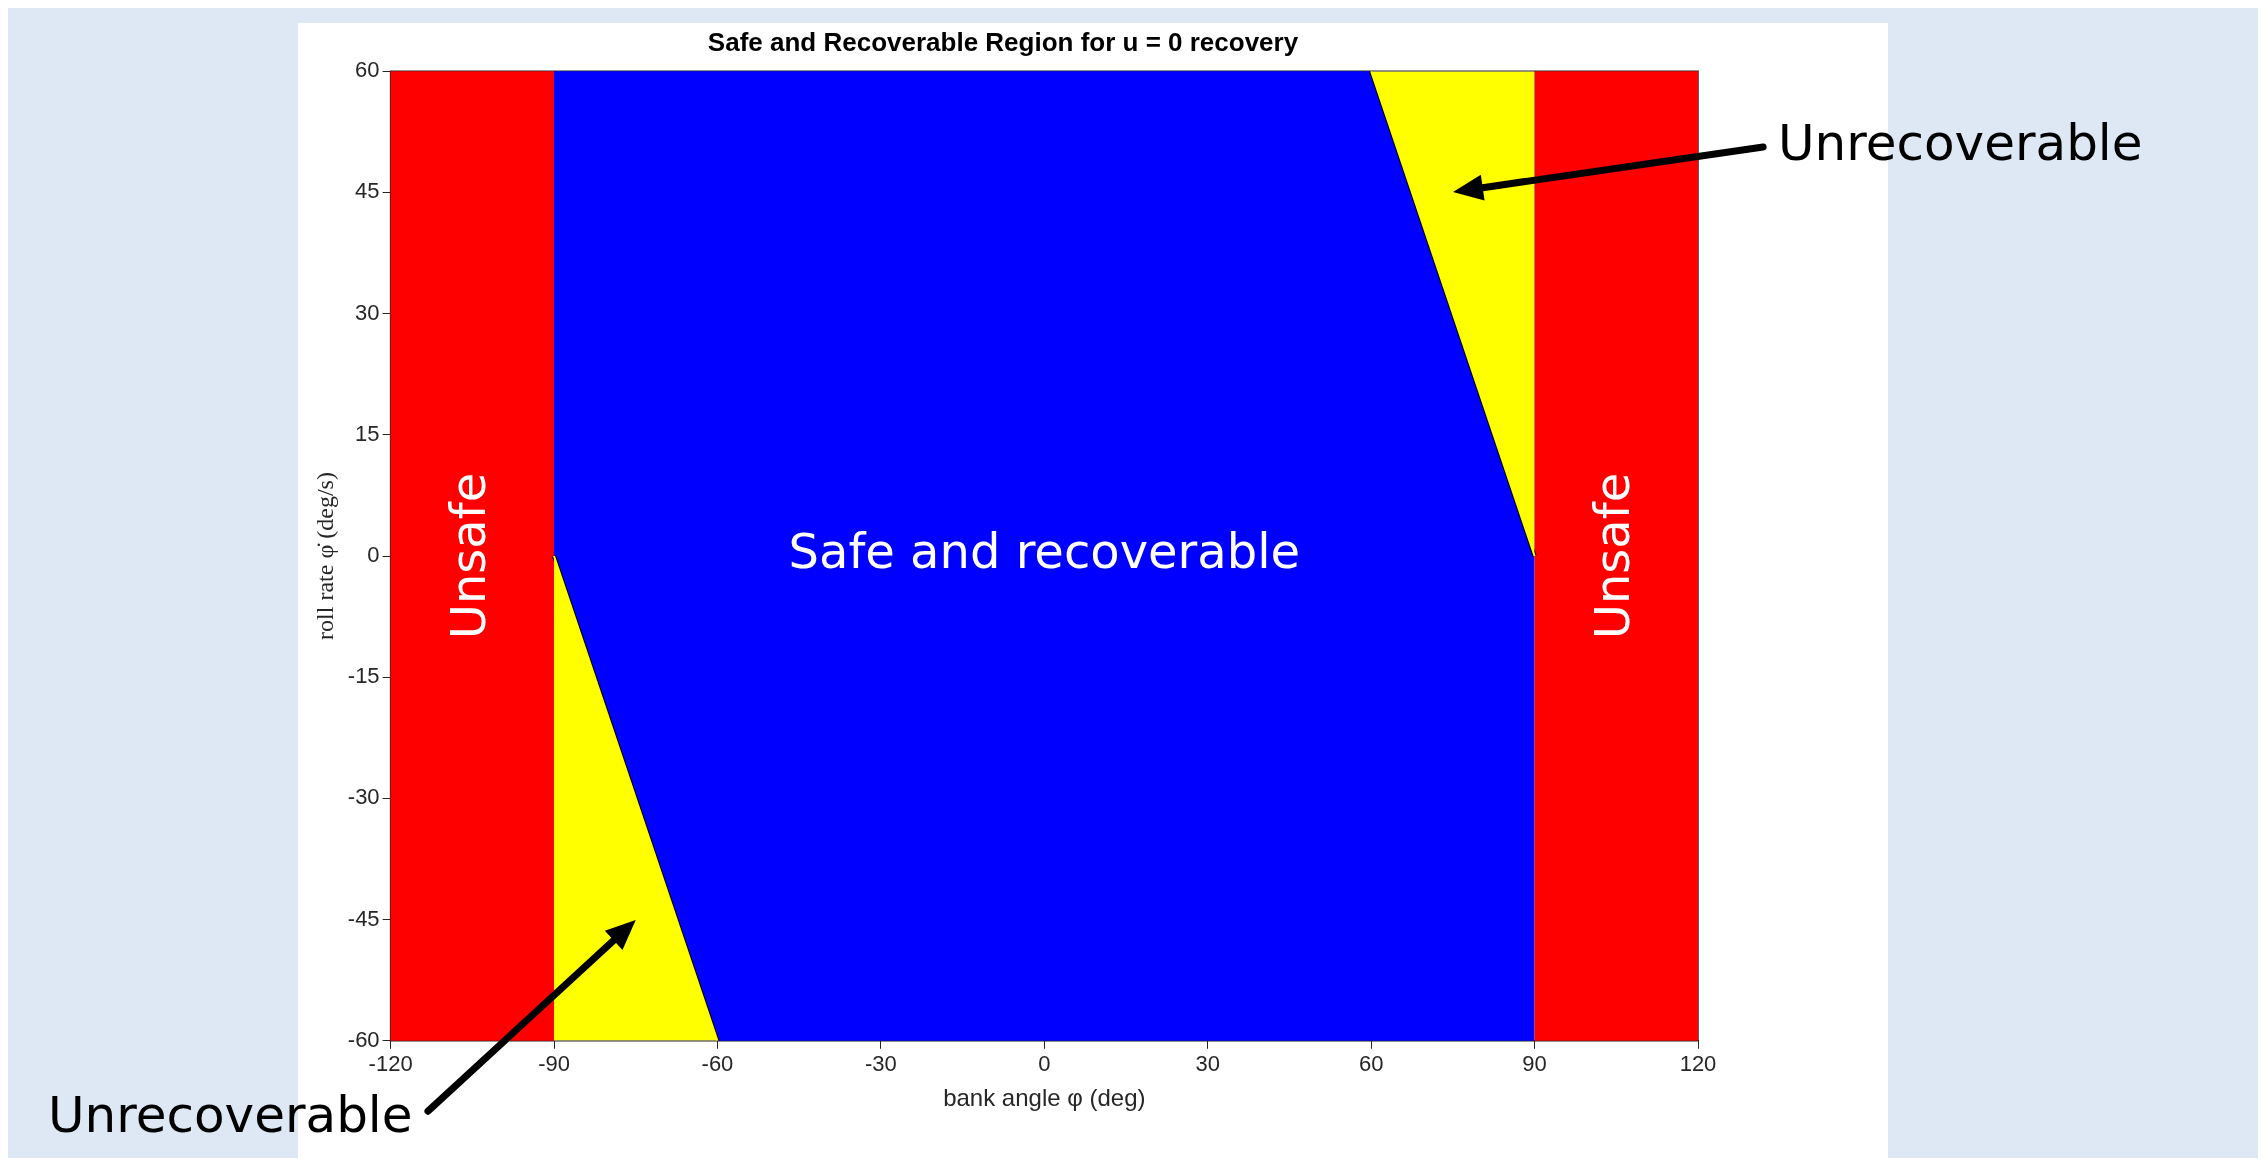  Describe the element at coordinates (363, 676) in the screenshot. I see `y-tick-label: -15` at that location.